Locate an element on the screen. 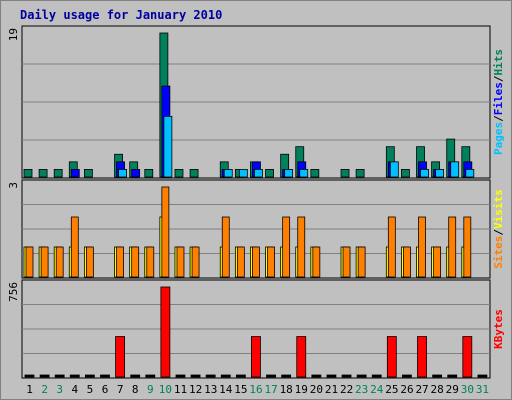 The width and height of the screenshot is (512, 400). x-tick-label-20: 20 is located at coordinates (316, 389).